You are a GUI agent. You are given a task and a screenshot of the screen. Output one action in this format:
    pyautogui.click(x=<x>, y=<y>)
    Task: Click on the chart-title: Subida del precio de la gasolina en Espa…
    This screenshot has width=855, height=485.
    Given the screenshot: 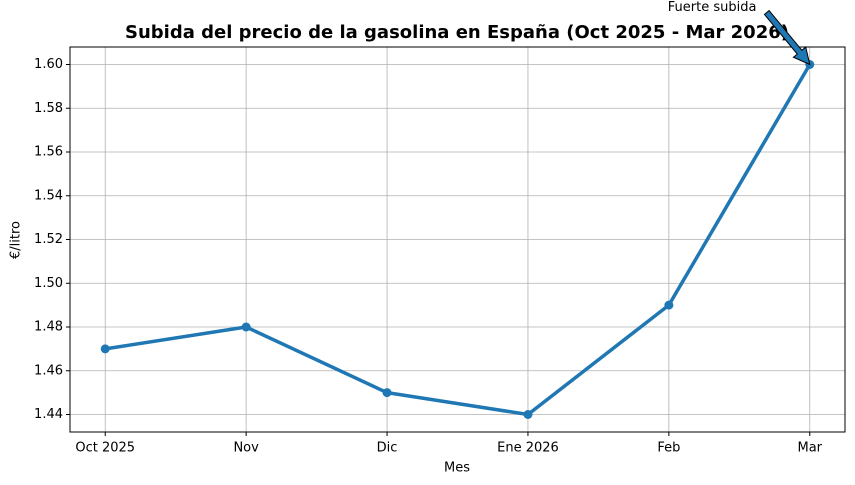 What is the action you would take?
    pyautogui.click(x=457, y=32)
    